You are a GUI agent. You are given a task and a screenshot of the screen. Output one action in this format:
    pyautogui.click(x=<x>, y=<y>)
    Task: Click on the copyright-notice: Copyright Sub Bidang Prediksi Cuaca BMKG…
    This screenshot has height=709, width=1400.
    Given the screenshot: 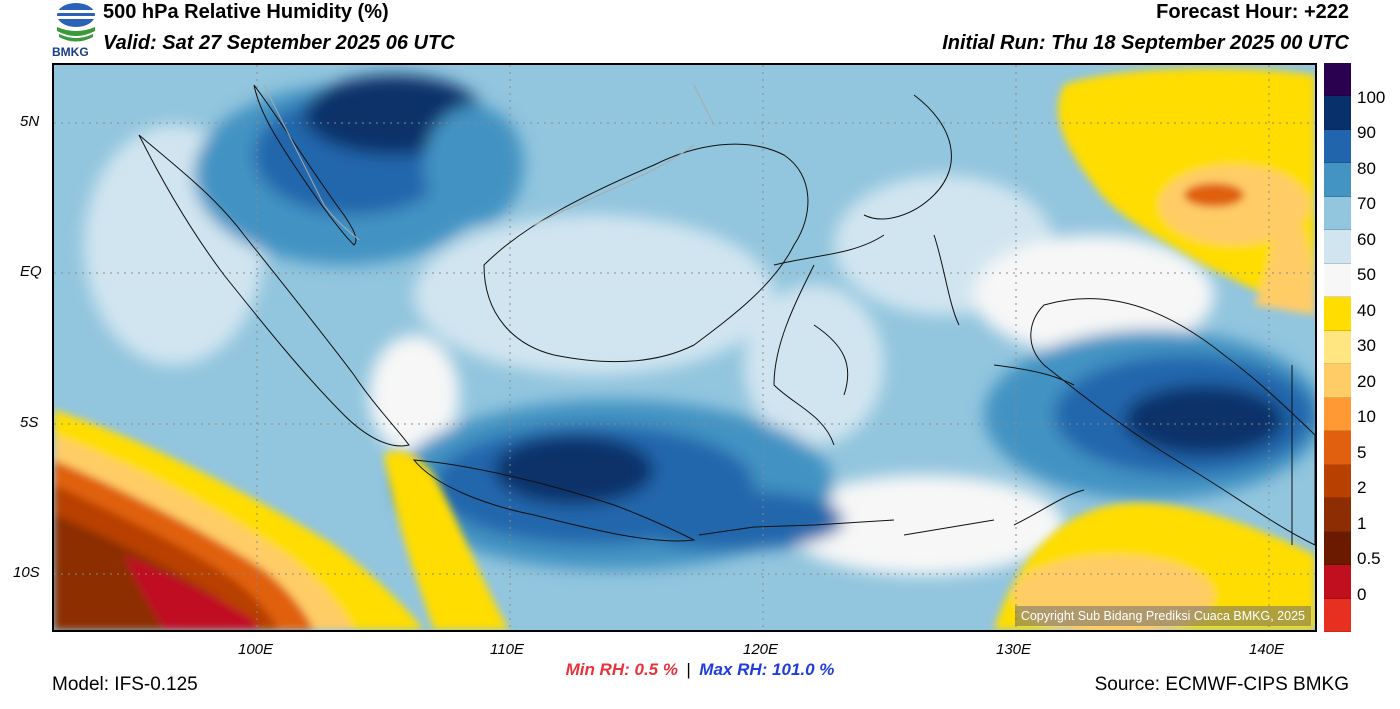 What is the action you would take?
    pyautogui.click(x=1162, y=616)
    